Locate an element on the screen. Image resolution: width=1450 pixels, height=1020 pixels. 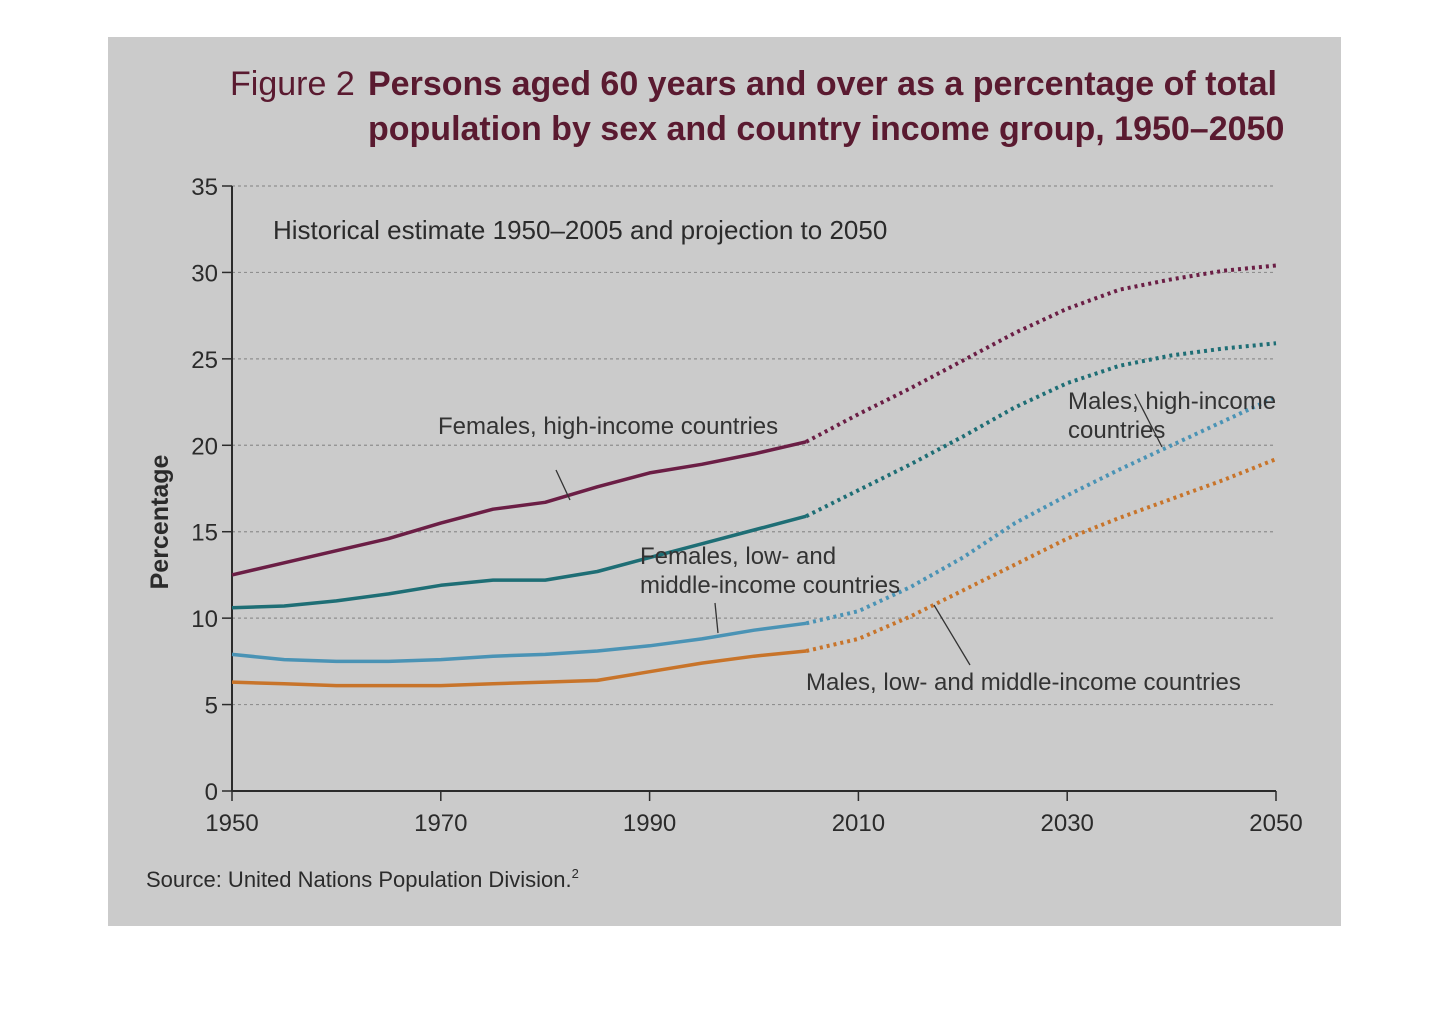
series-label-3-line-0: Males, low- and middle-income countries is located at coordinates (1023, 682).